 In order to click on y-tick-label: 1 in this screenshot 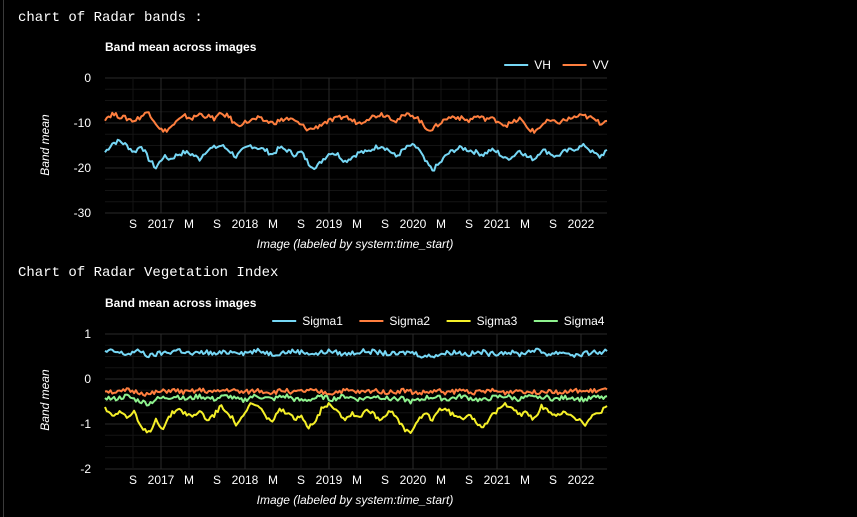, I will do `click(87, 334)`.